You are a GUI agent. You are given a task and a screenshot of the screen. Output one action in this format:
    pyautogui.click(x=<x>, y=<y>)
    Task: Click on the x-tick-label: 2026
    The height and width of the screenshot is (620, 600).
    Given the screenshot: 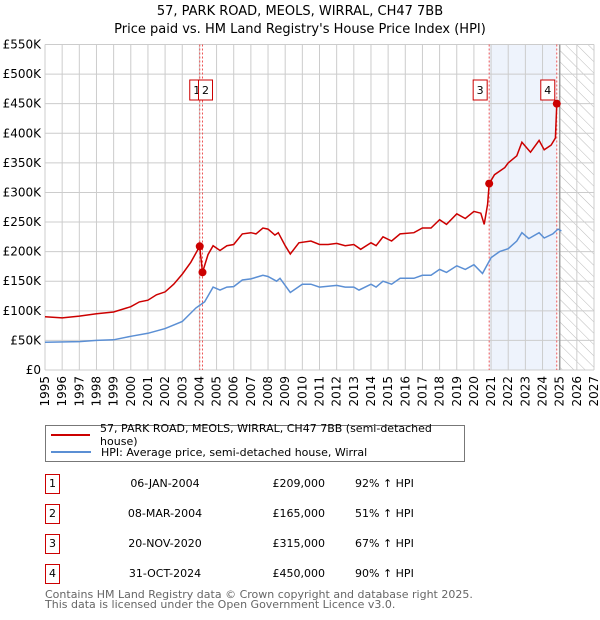 What is the action you would take?
    pyautogui.click(x=577, y=391)
    